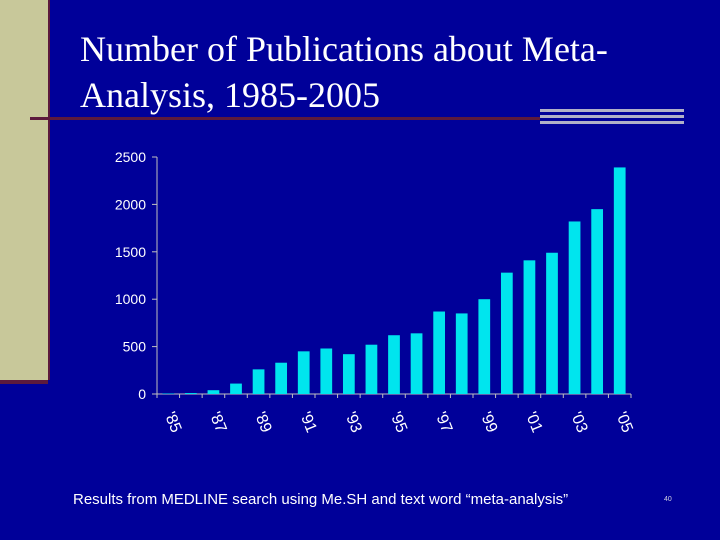 The width and height of the screenshot is (720, 540). I want to click on title-rule-stripes, so click(612, 118).